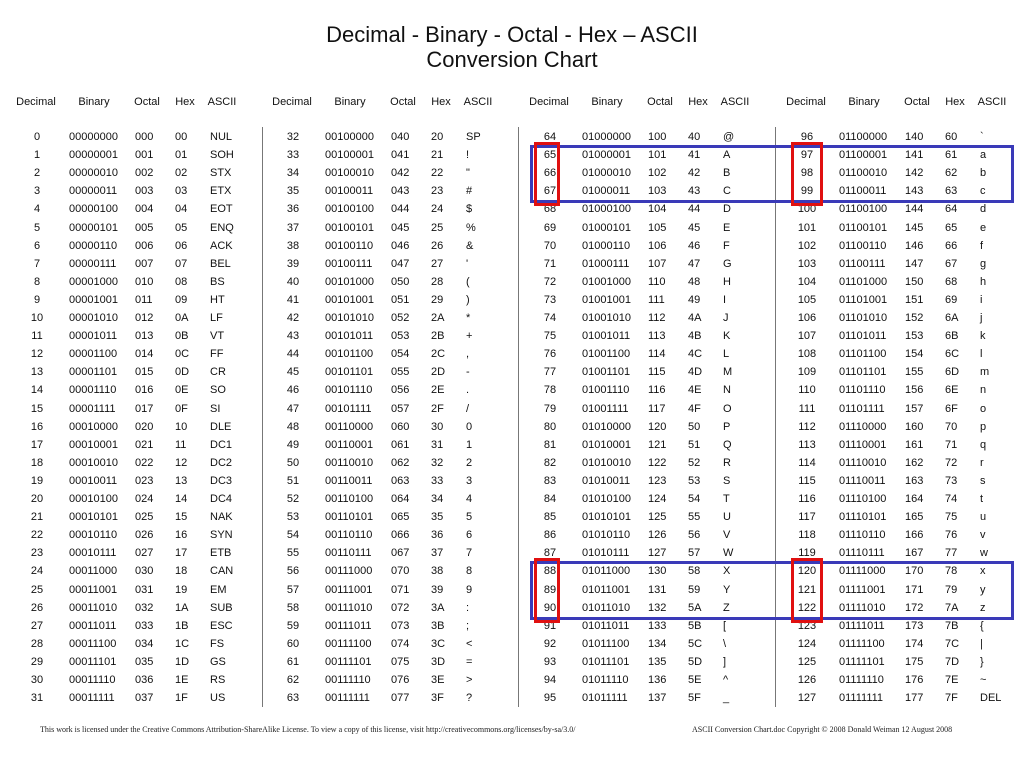 The height and width of the screenshot is (768, 1024). Describe the element at coordinates (468, 318) in the screenshot. I see `ascii-cell: *` at that location.